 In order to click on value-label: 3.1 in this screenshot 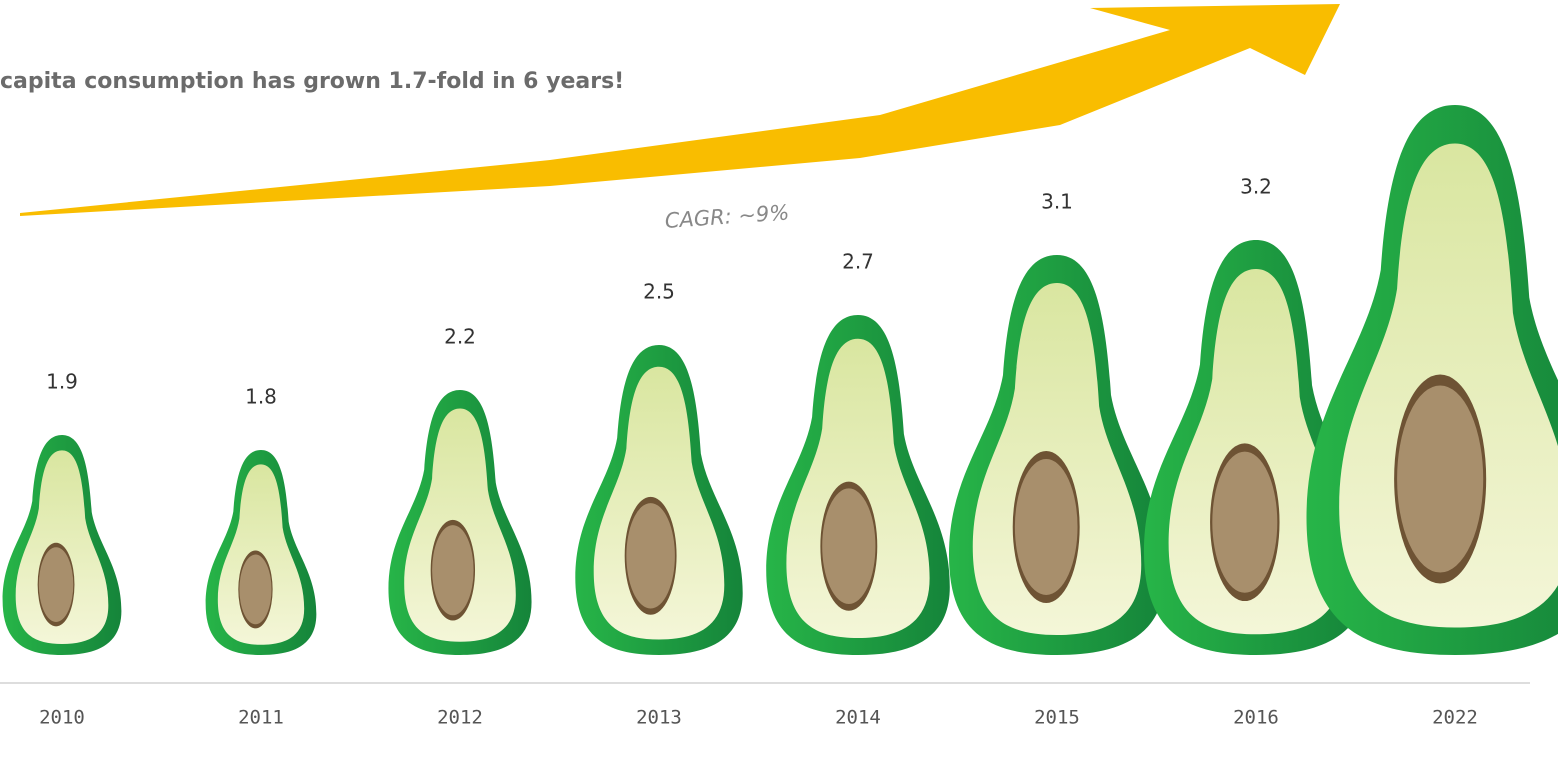, I will do `click(1057, 202)`.